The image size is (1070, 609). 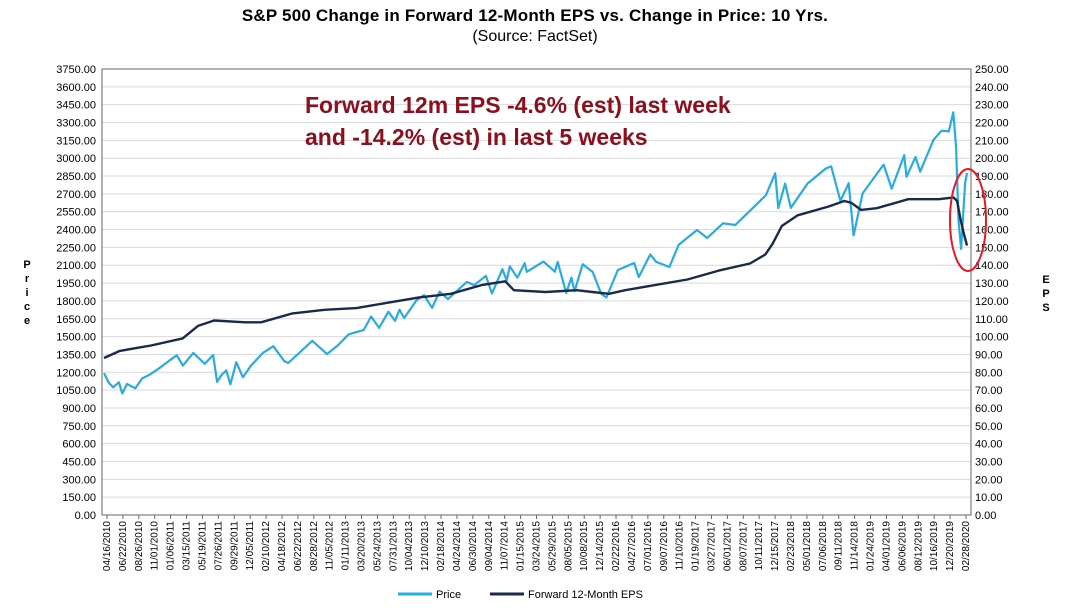 What do you see at coordinates (992, 70) in the screenshot?
I see `y-tick-label-right: 250.00` at bounding box center [992, 70].